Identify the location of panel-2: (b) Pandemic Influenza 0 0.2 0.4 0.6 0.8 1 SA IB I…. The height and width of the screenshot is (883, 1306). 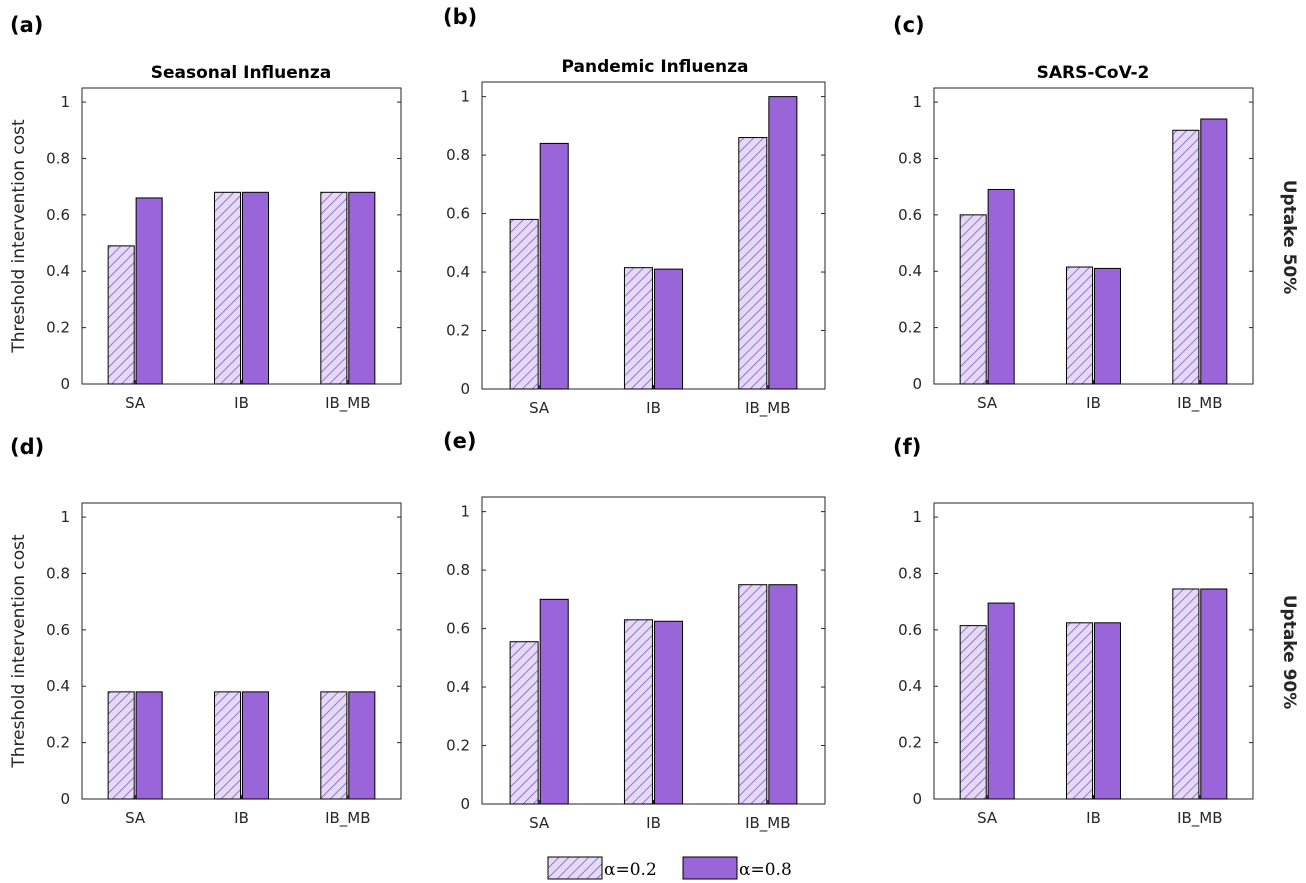
(634, 211).